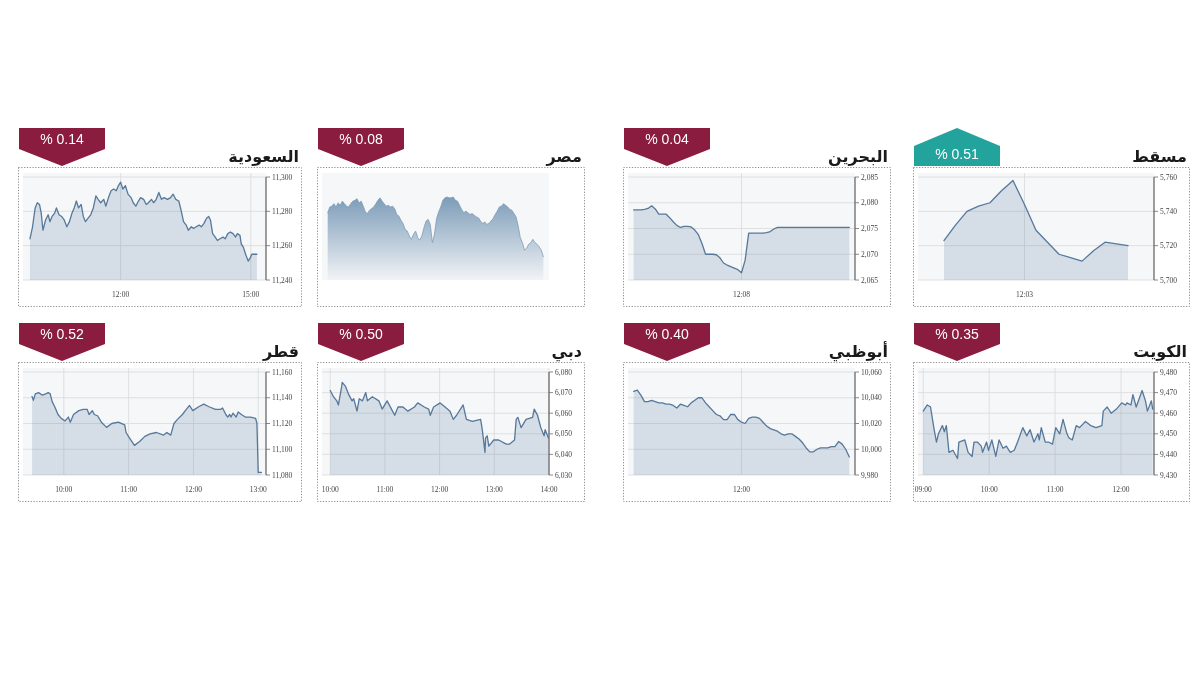 This screenshot has width=1200, height=697. Describe the element at coordinates (667, 334) in the screenshot. I see `text: % 0.40` at that location.